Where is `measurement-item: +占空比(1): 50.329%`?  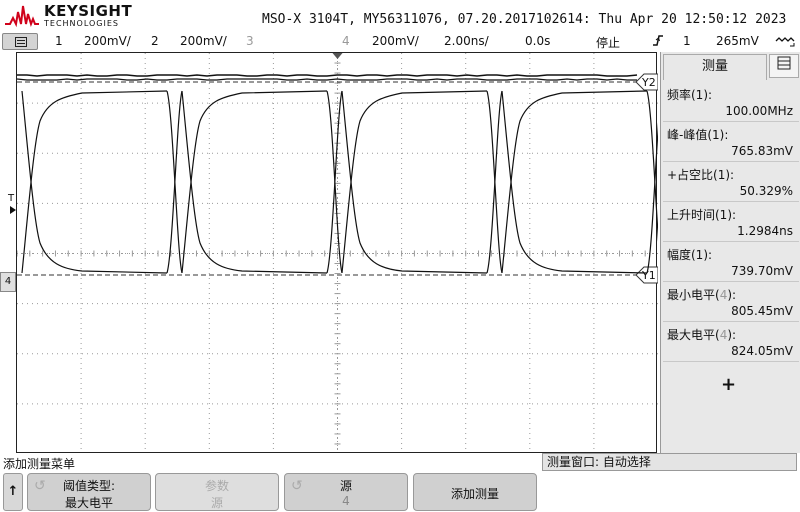
measurement-item: +占空比(1): 50.329% is located at coordinates (731, 182).